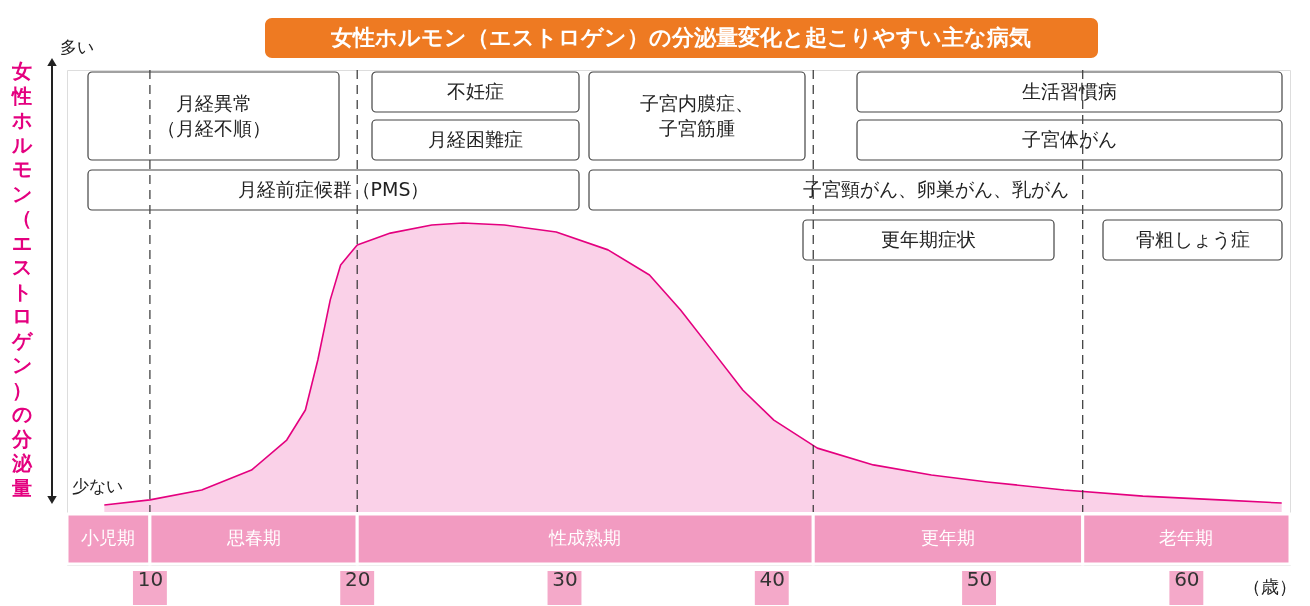 The height and width of the screenshot is (606, 1310). Describe the element at coordinates (357, 578) in the screenshot. I see `x-tick-label: 20` at that location.